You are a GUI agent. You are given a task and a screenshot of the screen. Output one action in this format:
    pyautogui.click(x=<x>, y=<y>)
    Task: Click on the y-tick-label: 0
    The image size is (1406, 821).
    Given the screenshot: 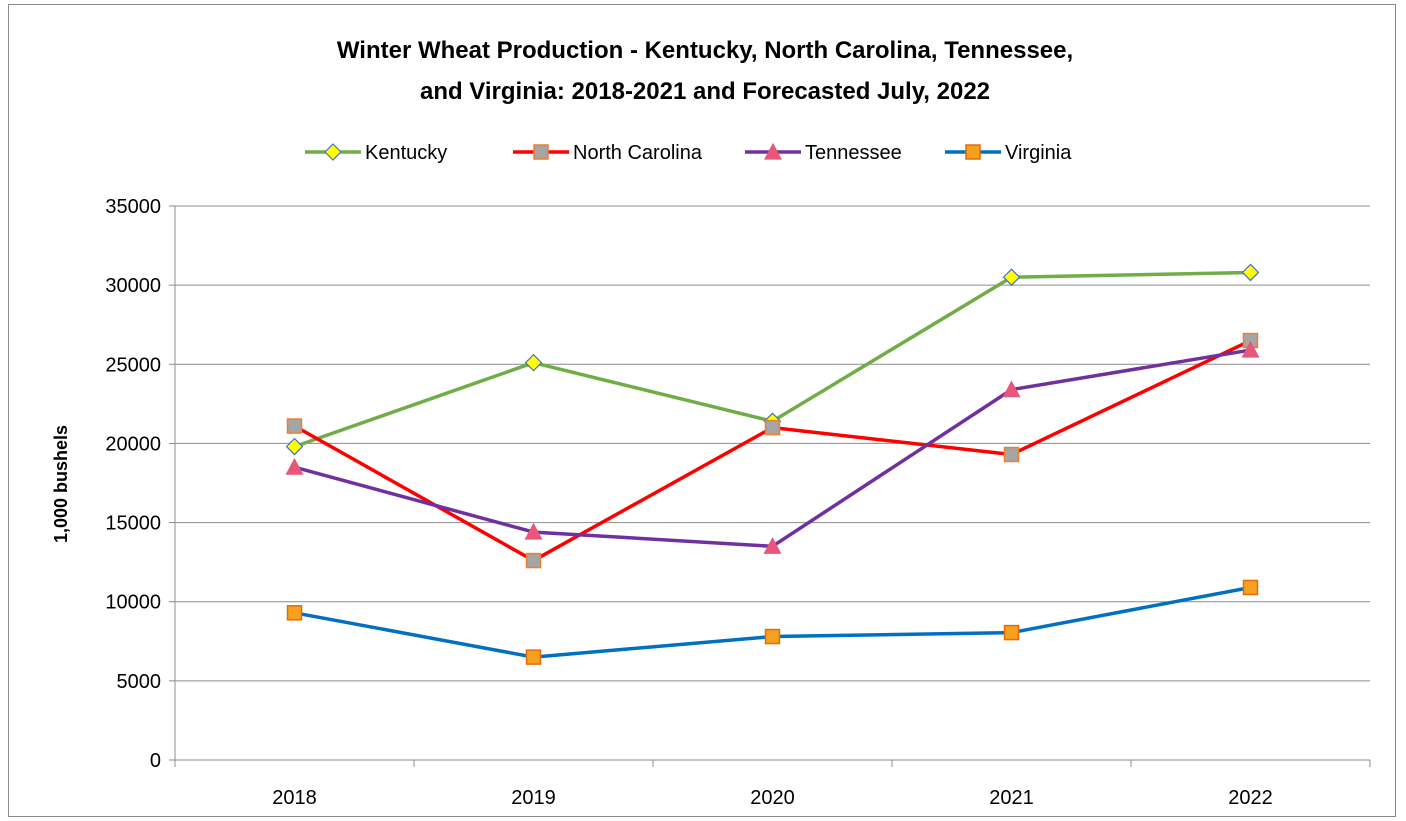 What is the action you would take?
    pyautogui.click(x=155, y=761)
    